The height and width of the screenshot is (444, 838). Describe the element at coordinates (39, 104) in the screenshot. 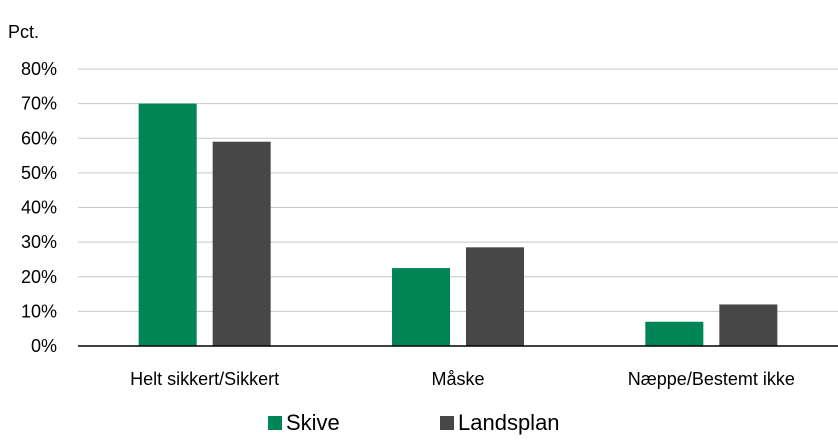

I see `y-tick-label-70: 70%` at that location.